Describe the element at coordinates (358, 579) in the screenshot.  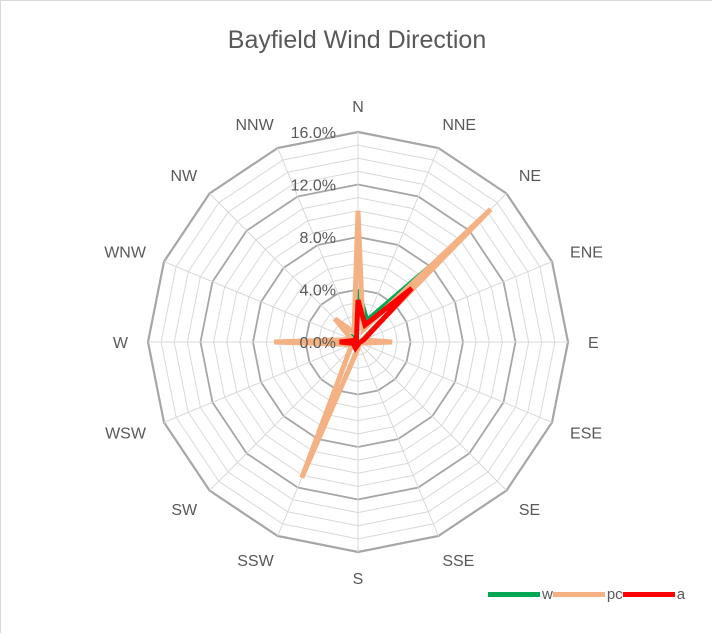
I see `category-label-s: S` at that location.